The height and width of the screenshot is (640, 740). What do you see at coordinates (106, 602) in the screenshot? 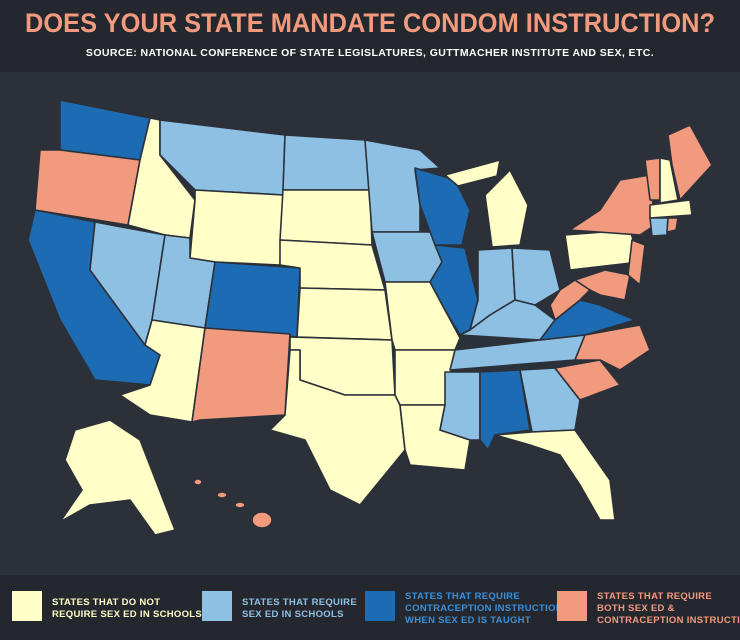
I see `legend-label: STATES THAT DO NOT` at bounding box center [106, 602].